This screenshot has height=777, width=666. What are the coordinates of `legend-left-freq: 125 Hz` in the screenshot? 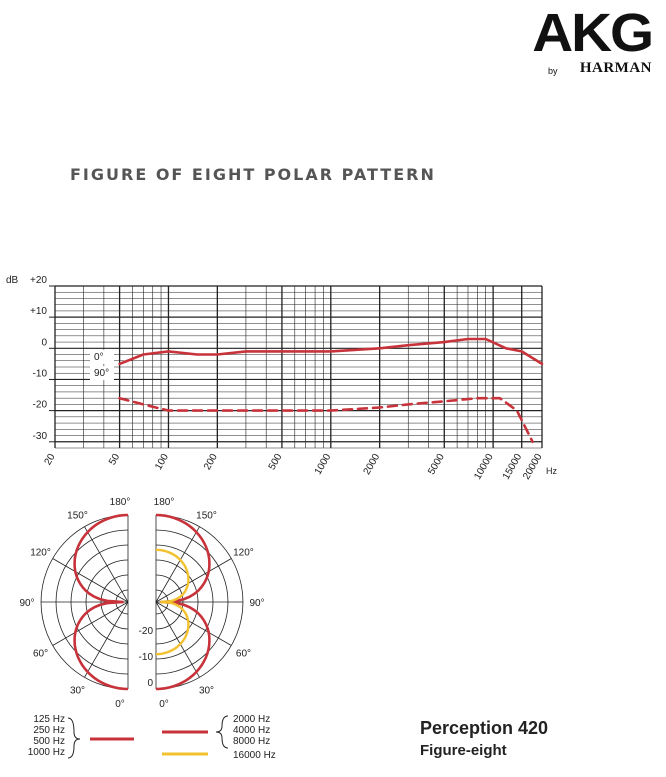 It's located at (49, 719).